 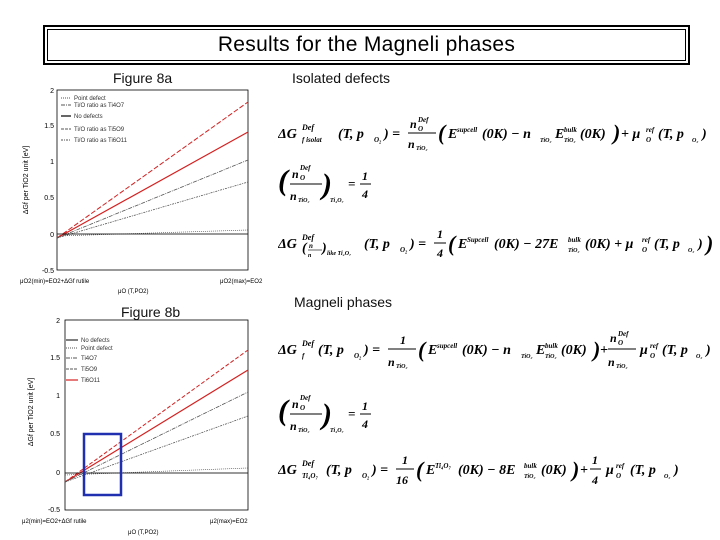 I want to click on fig-b-ytick: 0, so click(x=58, y=473).